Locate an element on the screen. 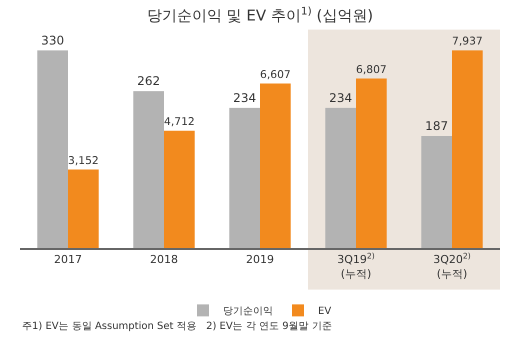 This screenshot has width=520, height=337. x-tick-label: 3Q20$^{2)}$ (누적) is located at coordinates (452, 266).